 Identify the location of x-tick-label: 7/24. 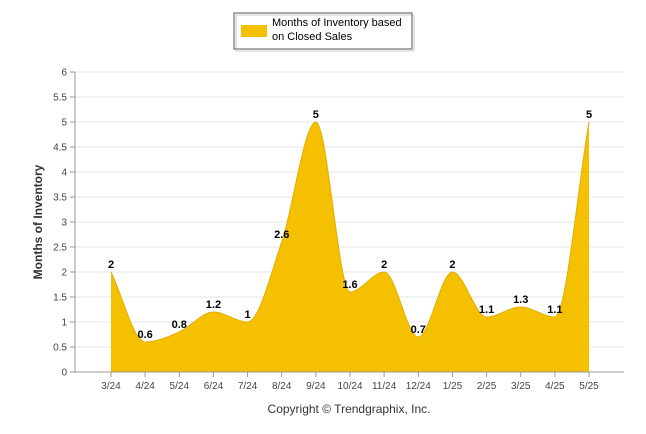
(248, 386).